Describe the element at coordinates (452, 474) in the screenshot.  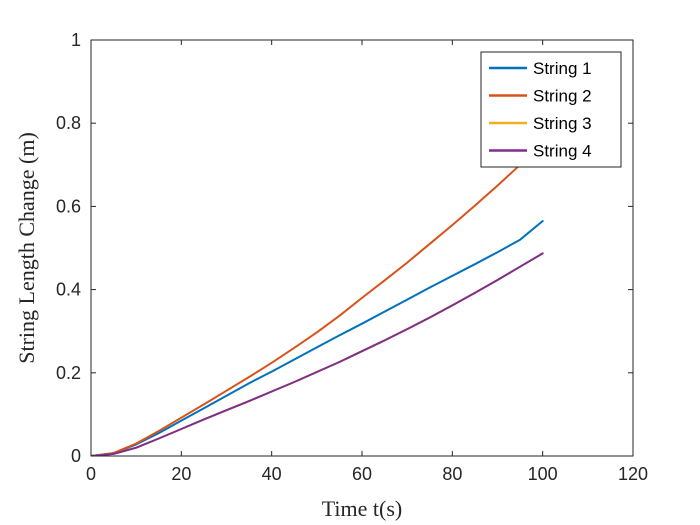
I see `x-tick-label: 80` at that location.